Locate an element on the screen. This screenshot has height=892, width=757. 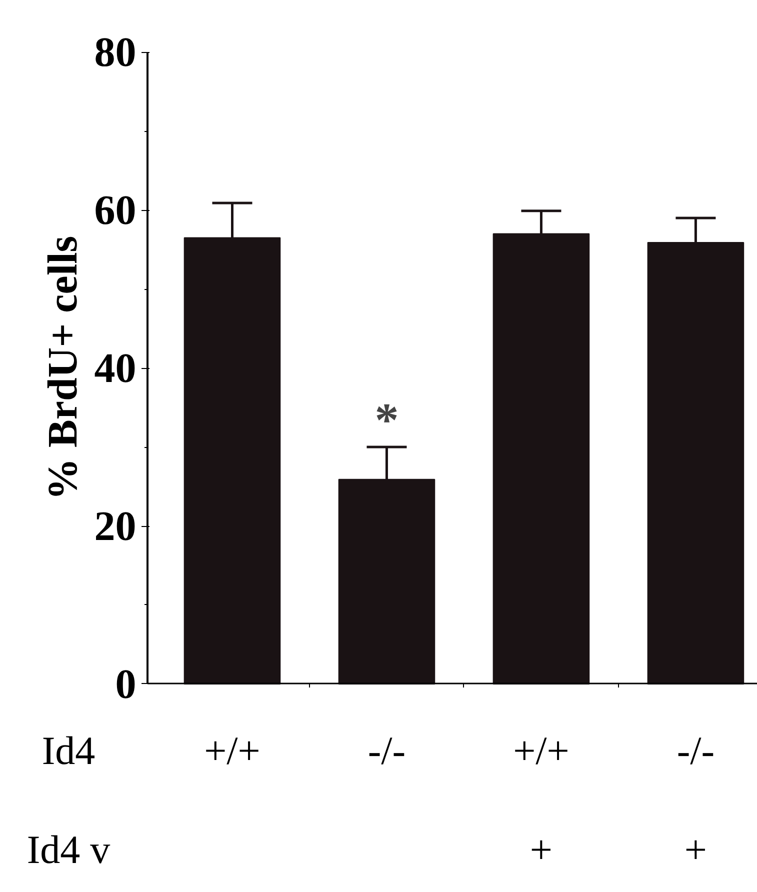
y-axis-title: % BrdU+ cells is located at coordinates (63, 368).